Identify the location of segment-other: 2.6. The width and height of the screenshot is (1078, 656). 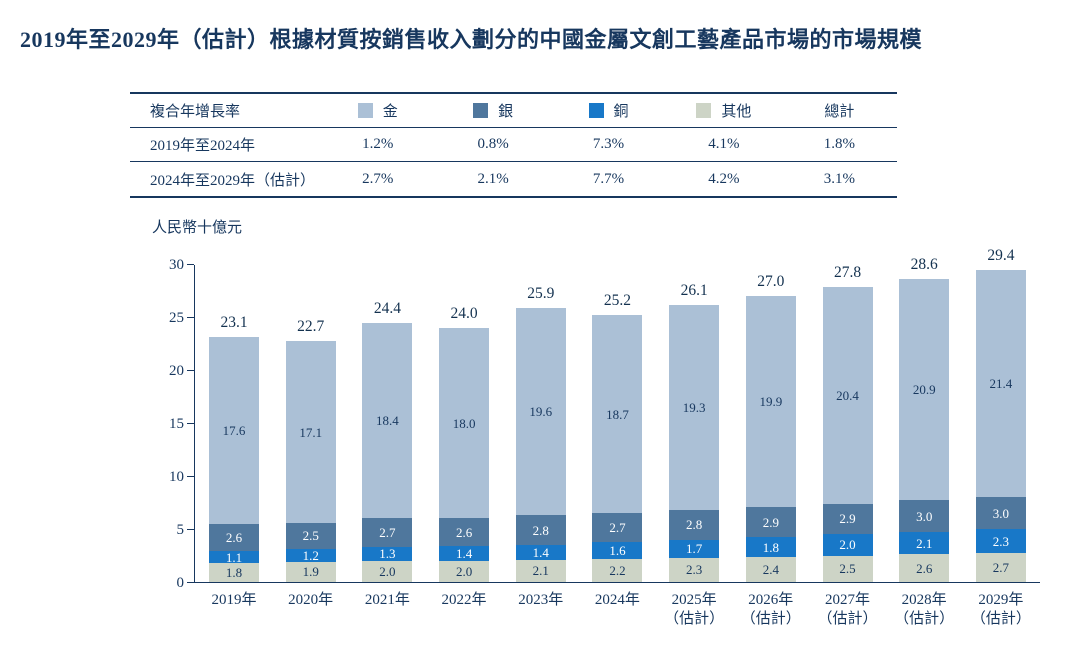
(924, 568).